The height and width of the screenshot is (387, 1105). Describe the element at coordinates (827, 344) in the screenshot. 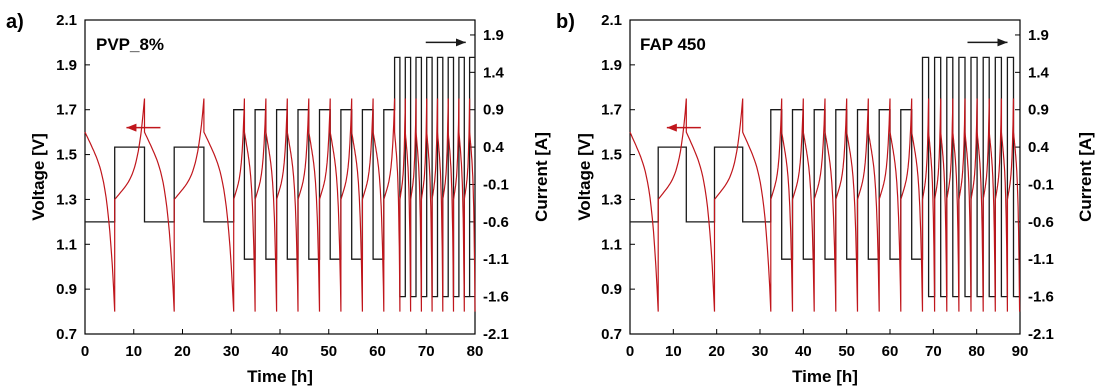

I see `x-ticks: 0 10 20 30 40 50 60 70 80 90` at that location.